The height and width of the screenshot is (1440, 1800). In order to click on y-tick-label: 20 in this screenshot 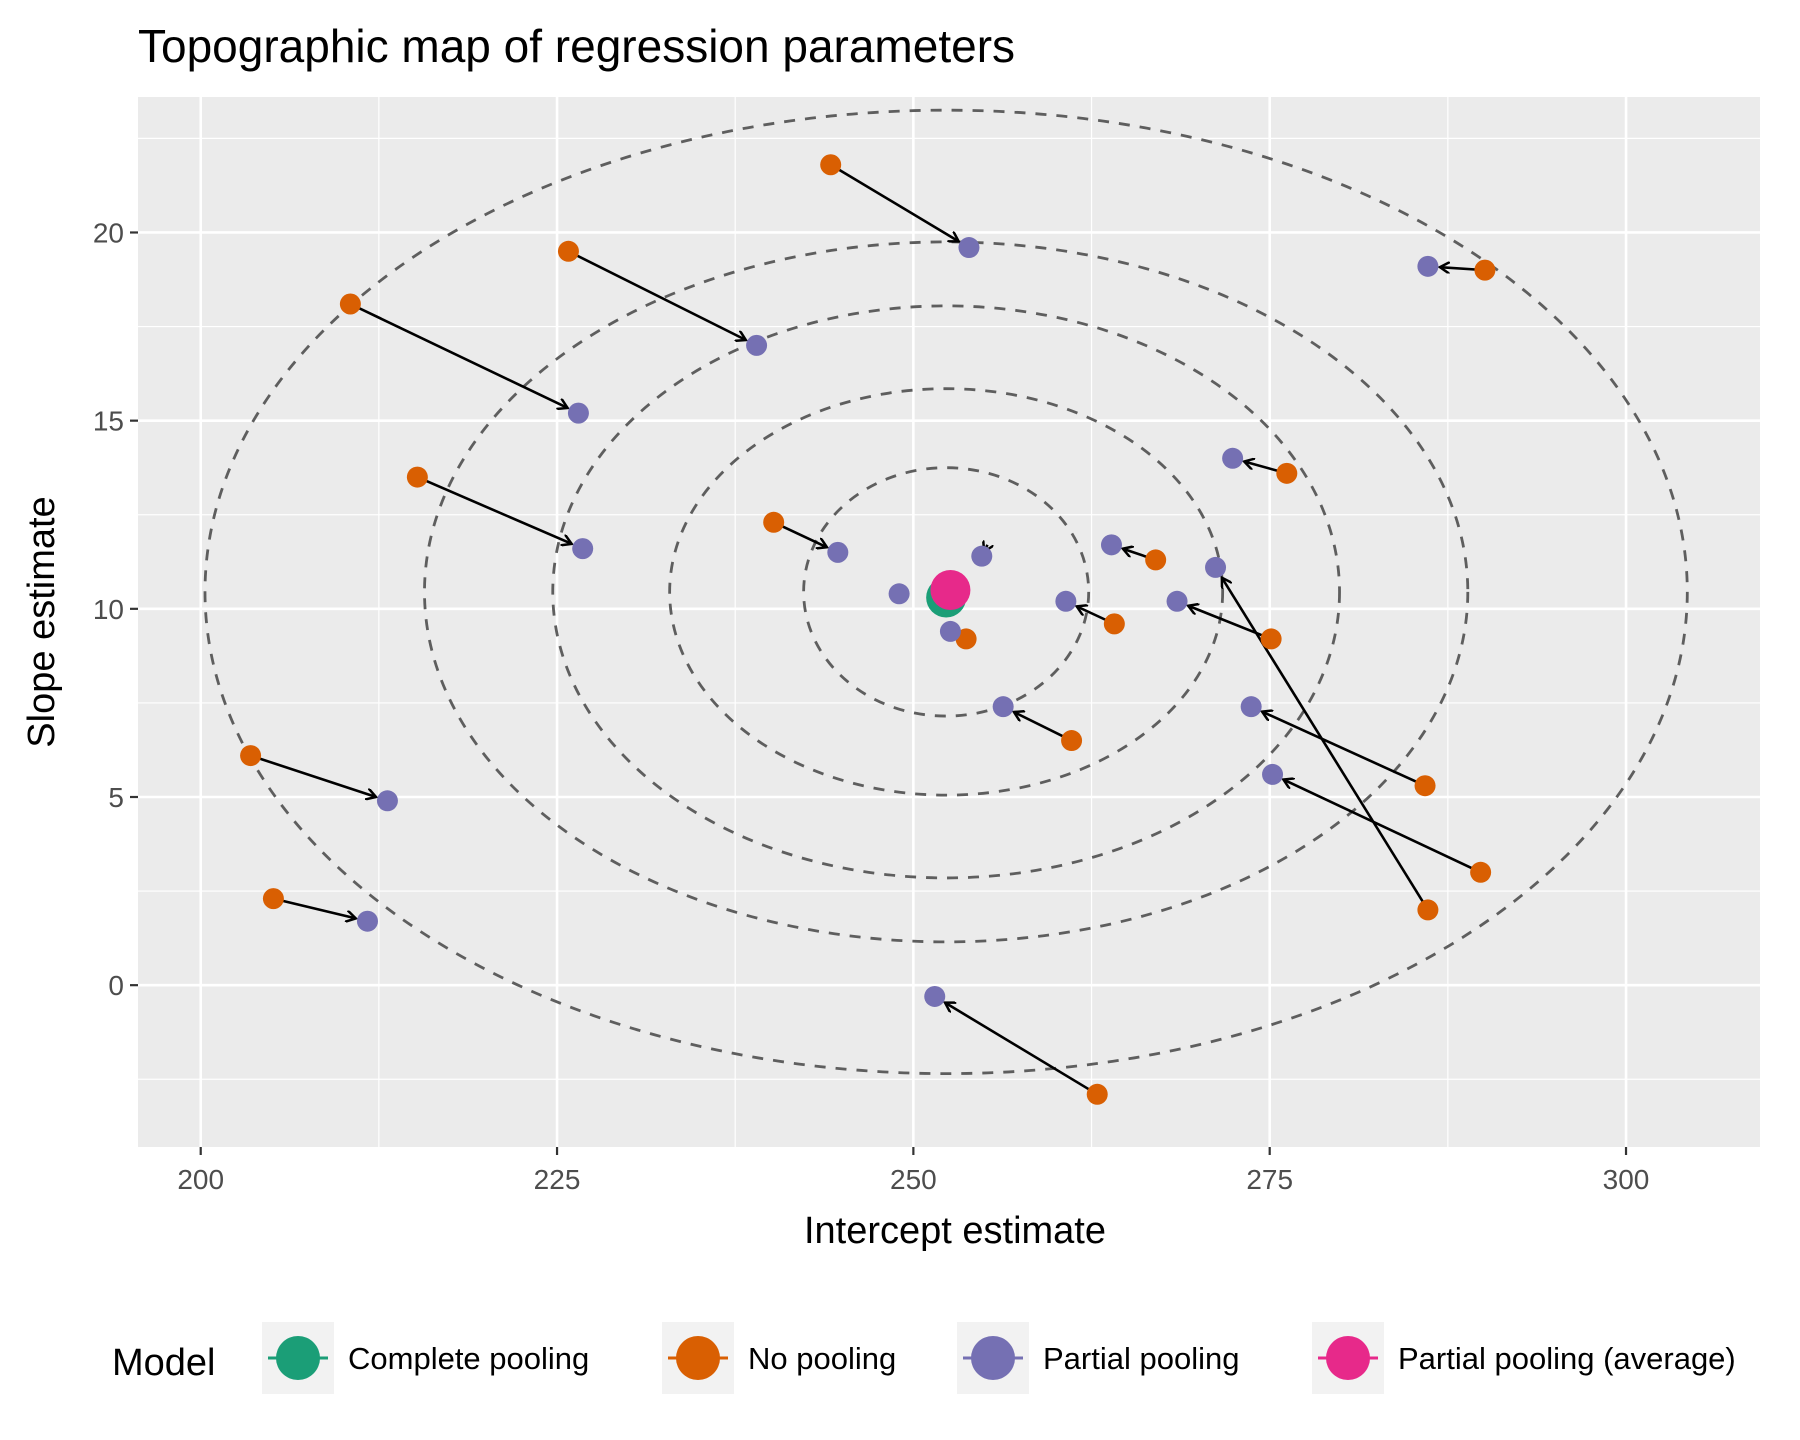, I will do `click(108, 232)`.